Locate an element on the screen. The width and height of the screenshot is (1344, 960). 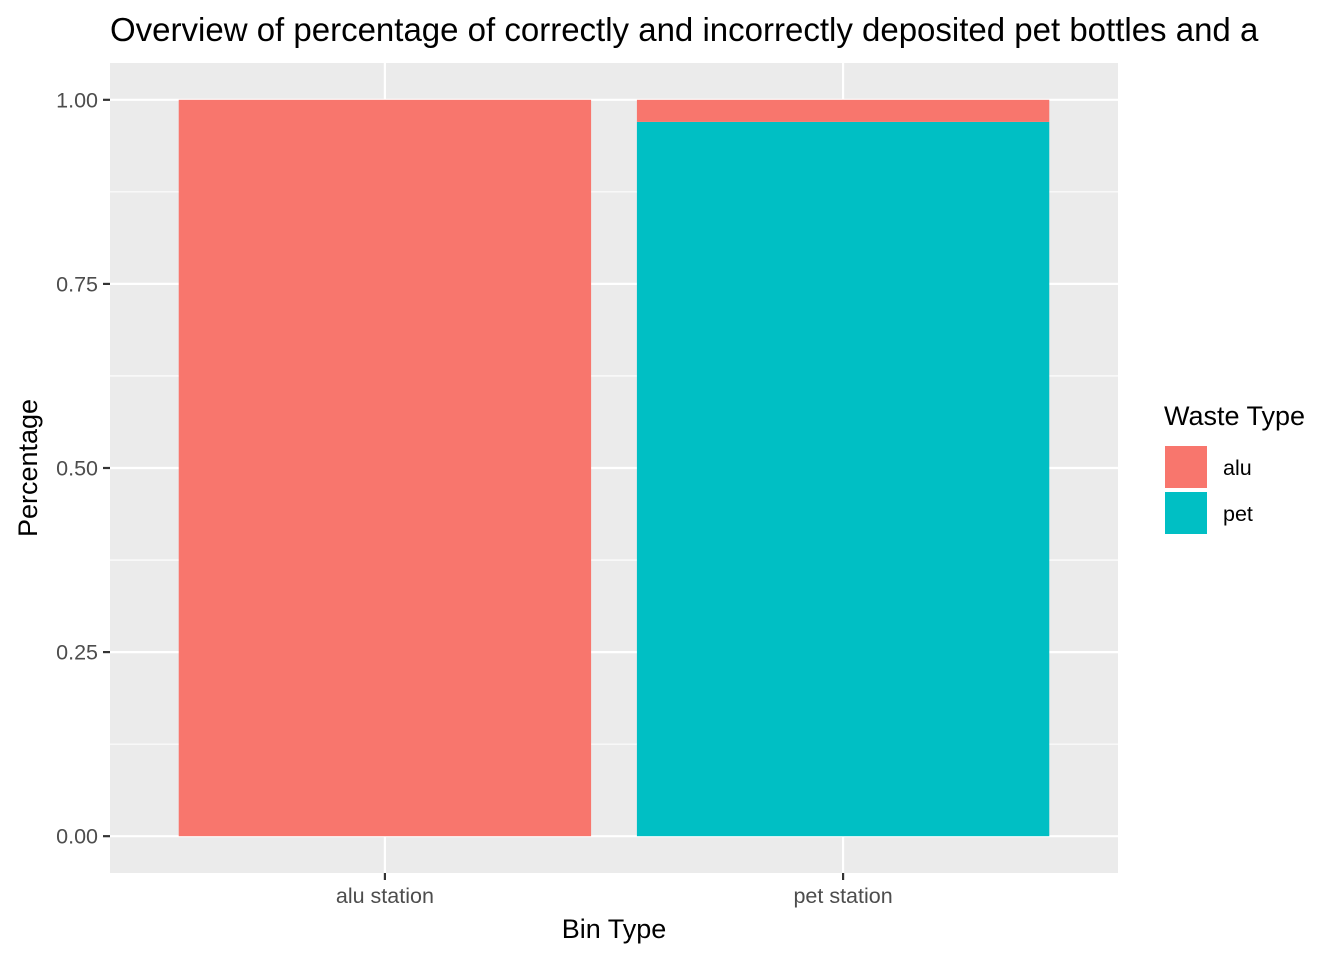
y-tick-label: 0.00 is located at coordinates (77, 837).